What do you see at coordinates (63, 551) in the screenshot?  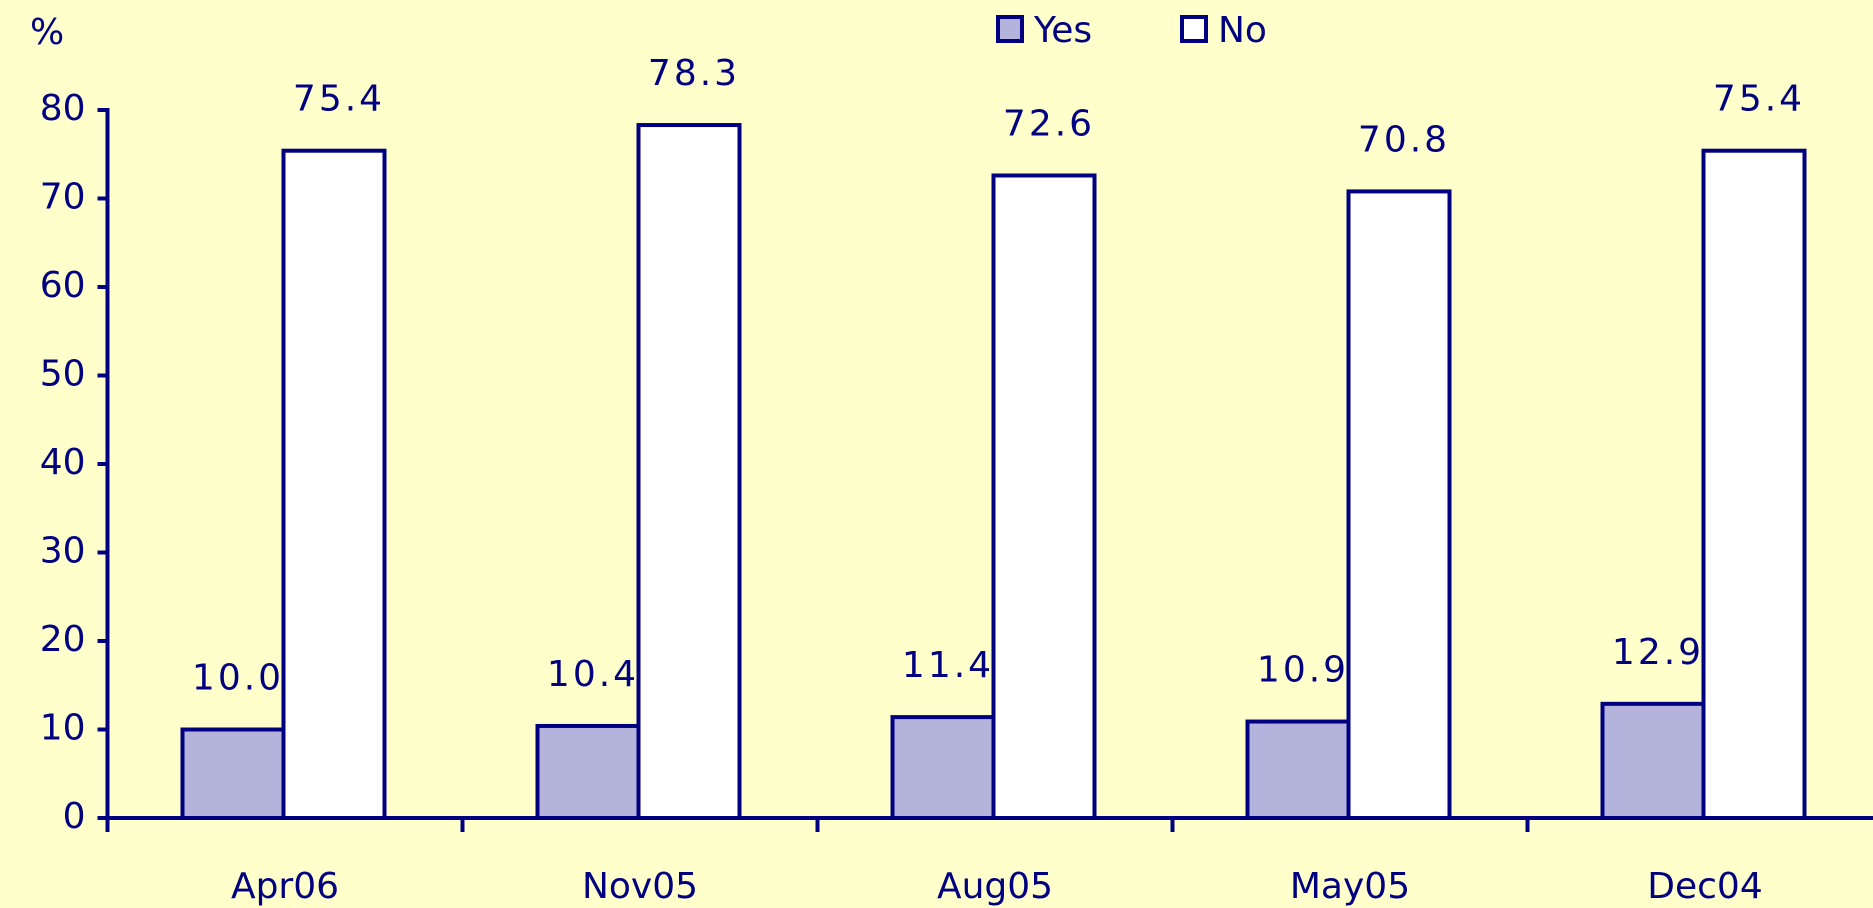 I see `y-tick-label: 30` at bounding box center [63, 551].